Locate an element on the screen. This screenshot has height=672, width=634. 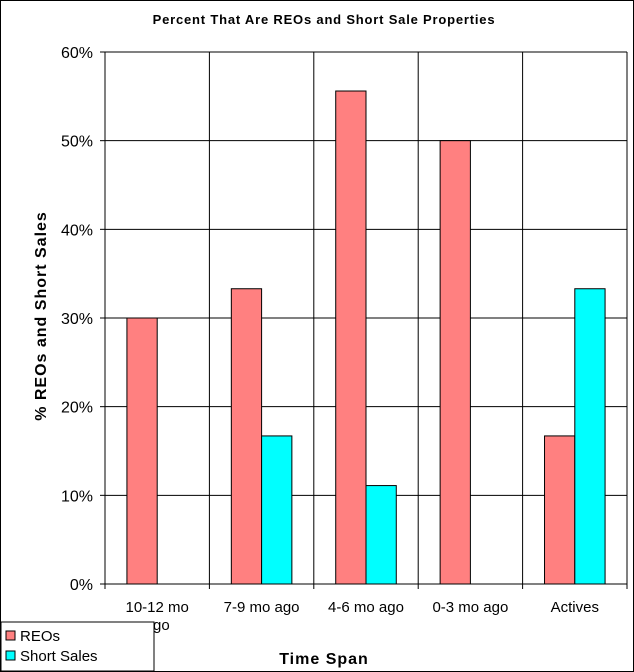
legend-swatch-reos is located at coordinates (10, 635).